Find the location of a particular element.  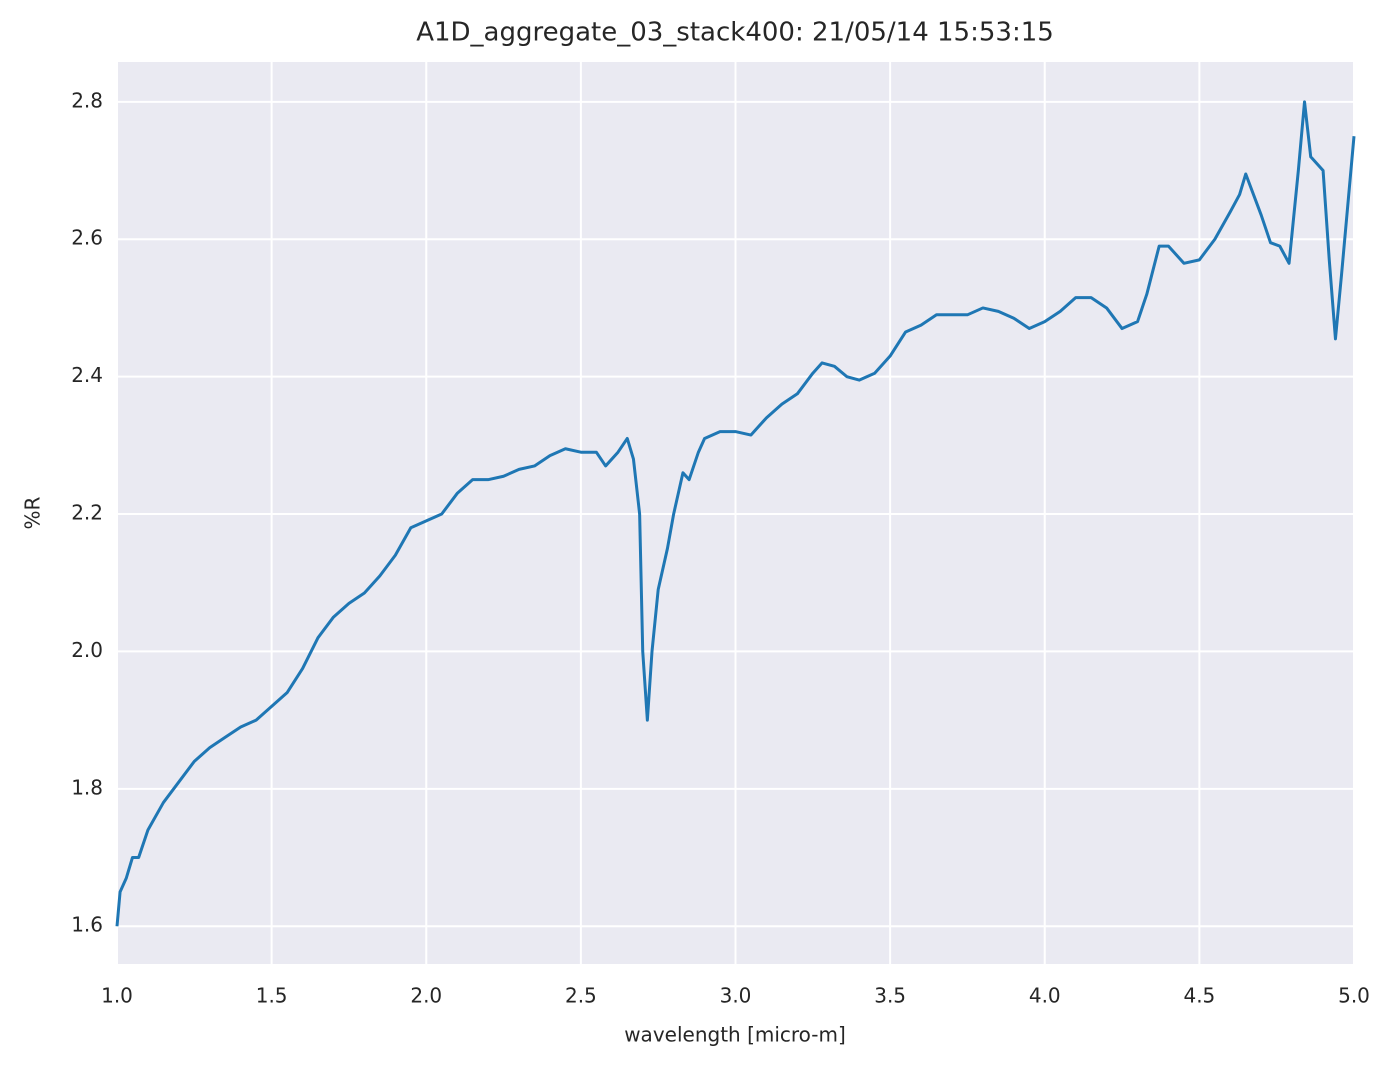

y-tick-label: 1.8 is located at coordinates (87, 787).